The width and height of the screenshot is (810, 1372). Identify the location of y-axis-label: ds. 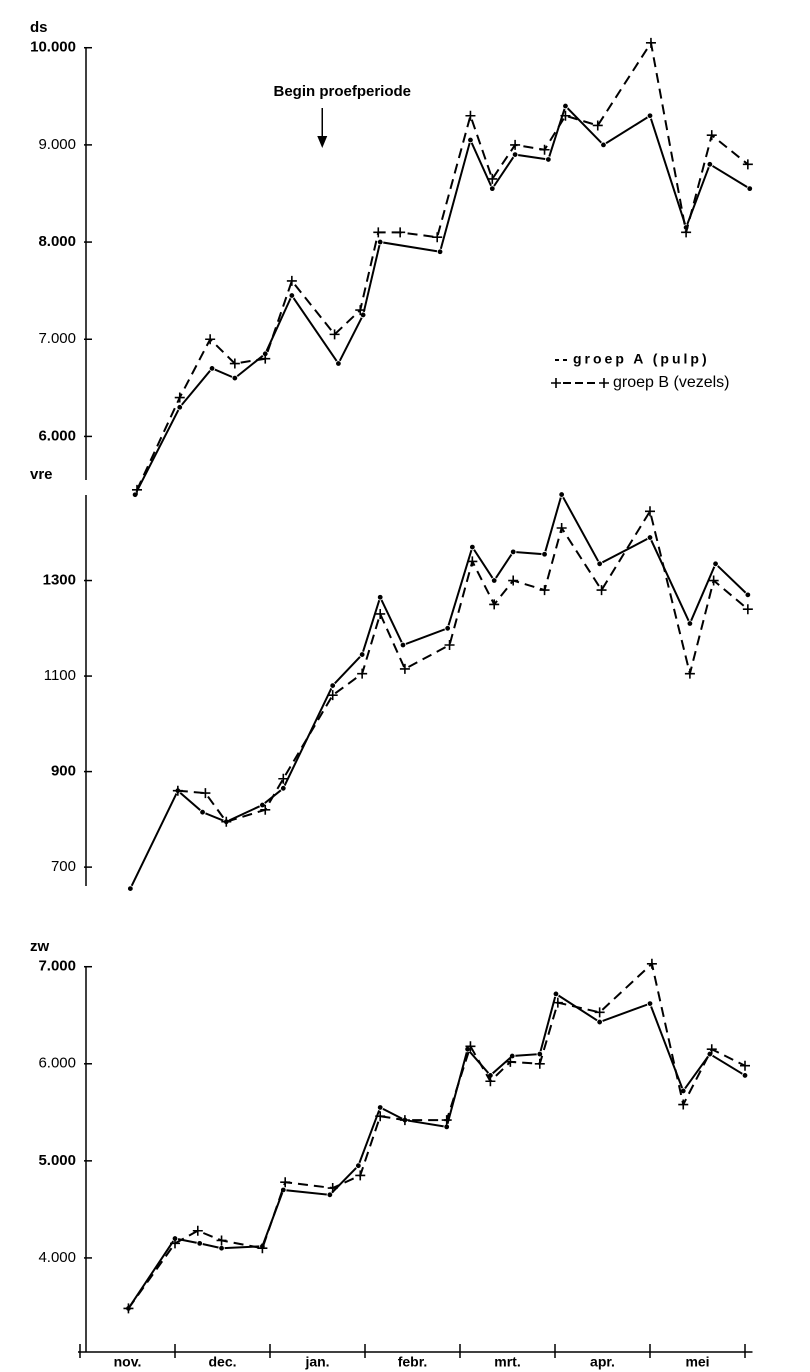
(39, 27).